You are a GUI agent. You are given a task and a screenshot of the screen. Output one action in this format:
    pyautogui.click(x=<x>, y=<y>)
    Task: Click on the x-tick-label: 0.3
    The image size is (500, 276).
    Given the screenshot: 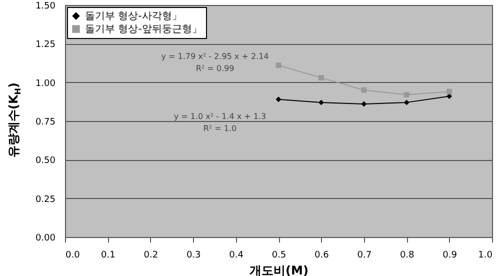 What is the action you would take?
    pyautogui.click(x=193, y=255)
    